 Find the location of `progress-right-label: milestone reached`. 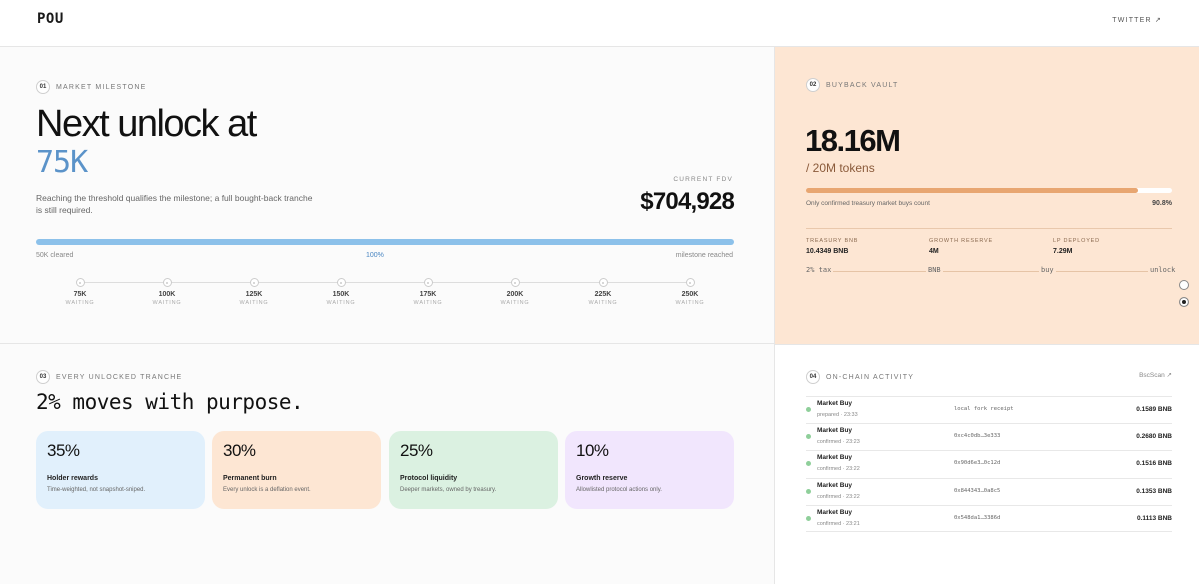

progress-right-label: milestone reached is located at coordinates (704, 255).